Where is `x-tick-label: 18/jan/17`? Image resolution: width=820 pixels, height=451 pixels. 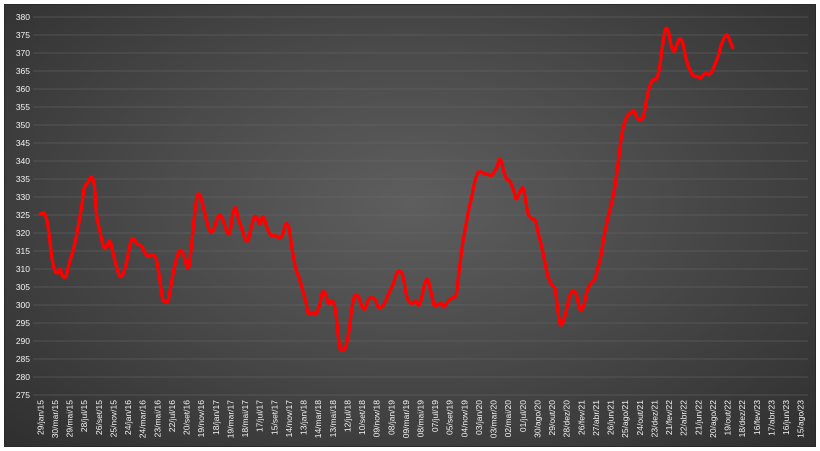
x-tick-label: 18/jan/17 is located at coordinates (216, 417).